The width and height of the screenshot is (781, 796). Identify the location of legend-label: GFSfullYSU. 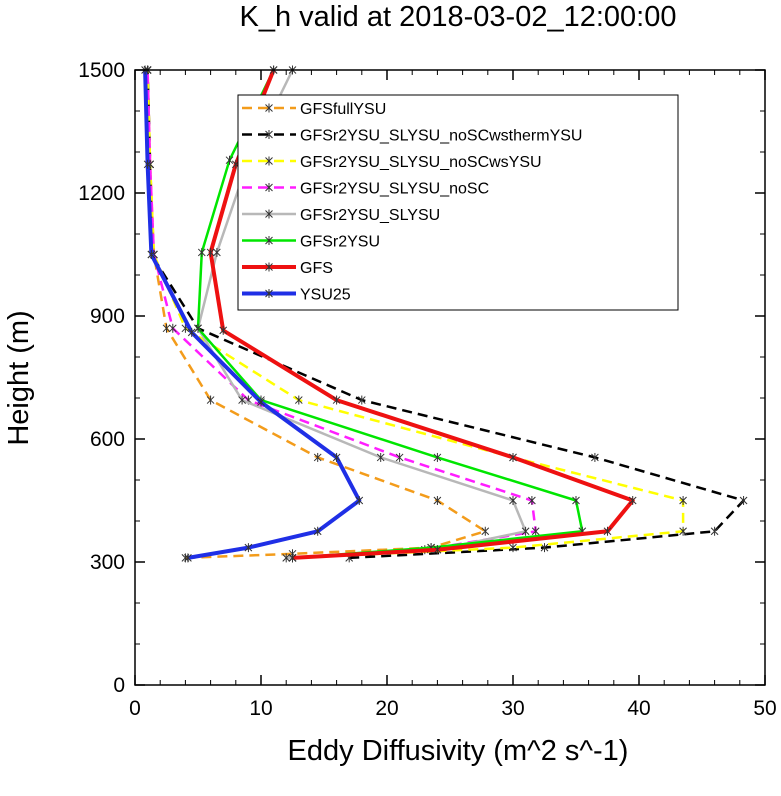
(343, 109).